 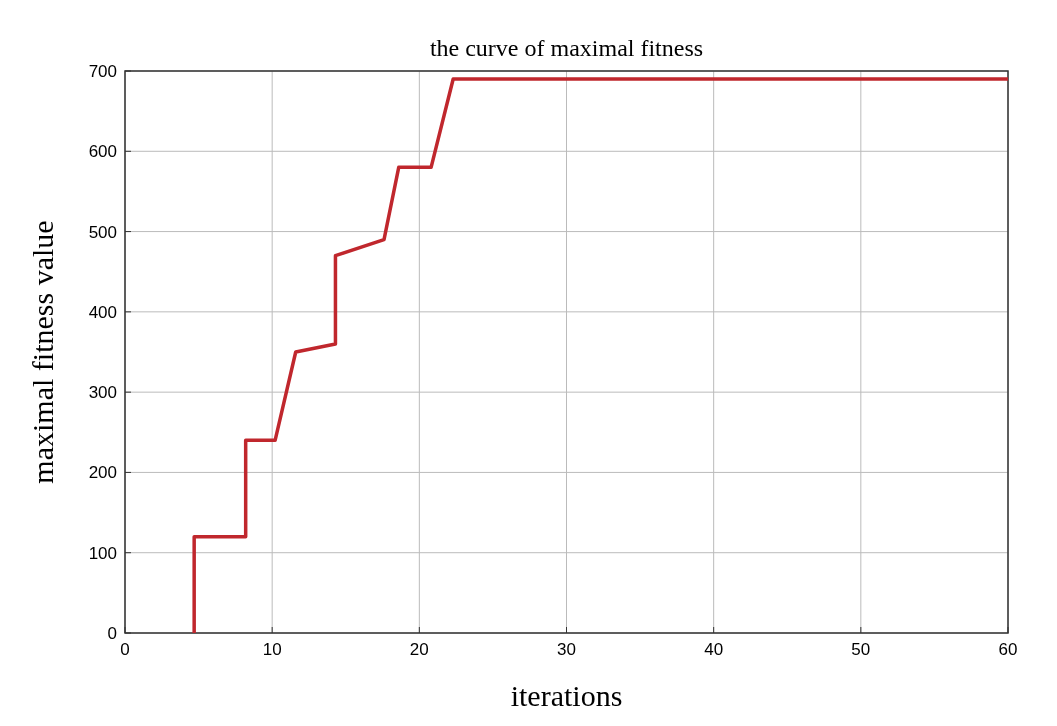 I want to click on x-tick-label: 0, so click(x=125, y=649).